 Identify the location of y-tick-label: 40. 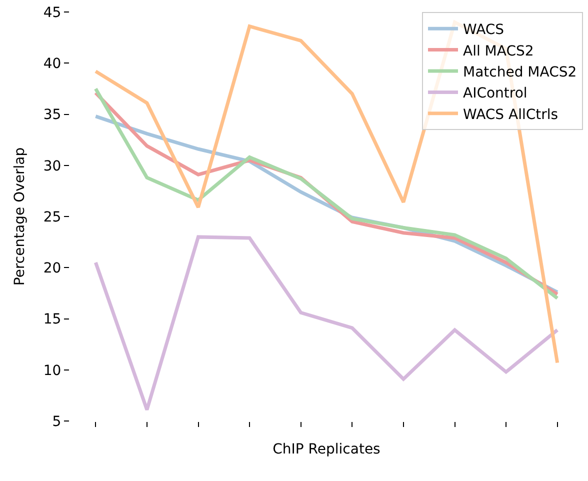
(52, 64).